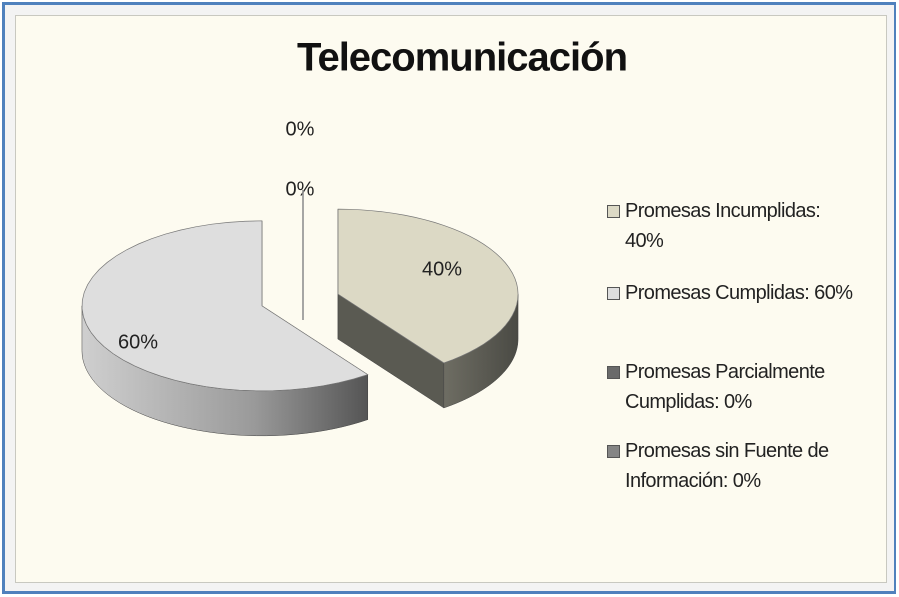 This screenshot has width=899, height=597. I want to click on data-label: 60%, so click(138, 342).